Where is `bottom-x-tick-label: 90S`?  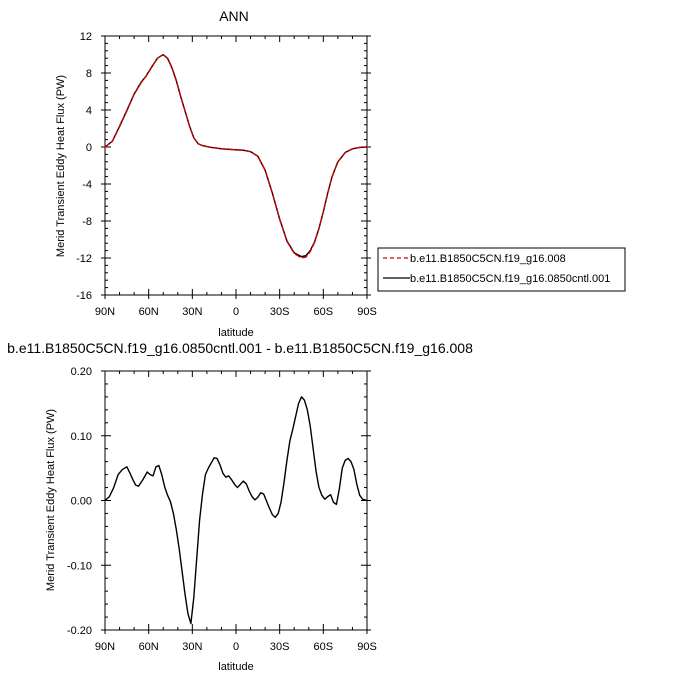
bottom-x-tick-label: 90S is located at coordinates (367, 647).